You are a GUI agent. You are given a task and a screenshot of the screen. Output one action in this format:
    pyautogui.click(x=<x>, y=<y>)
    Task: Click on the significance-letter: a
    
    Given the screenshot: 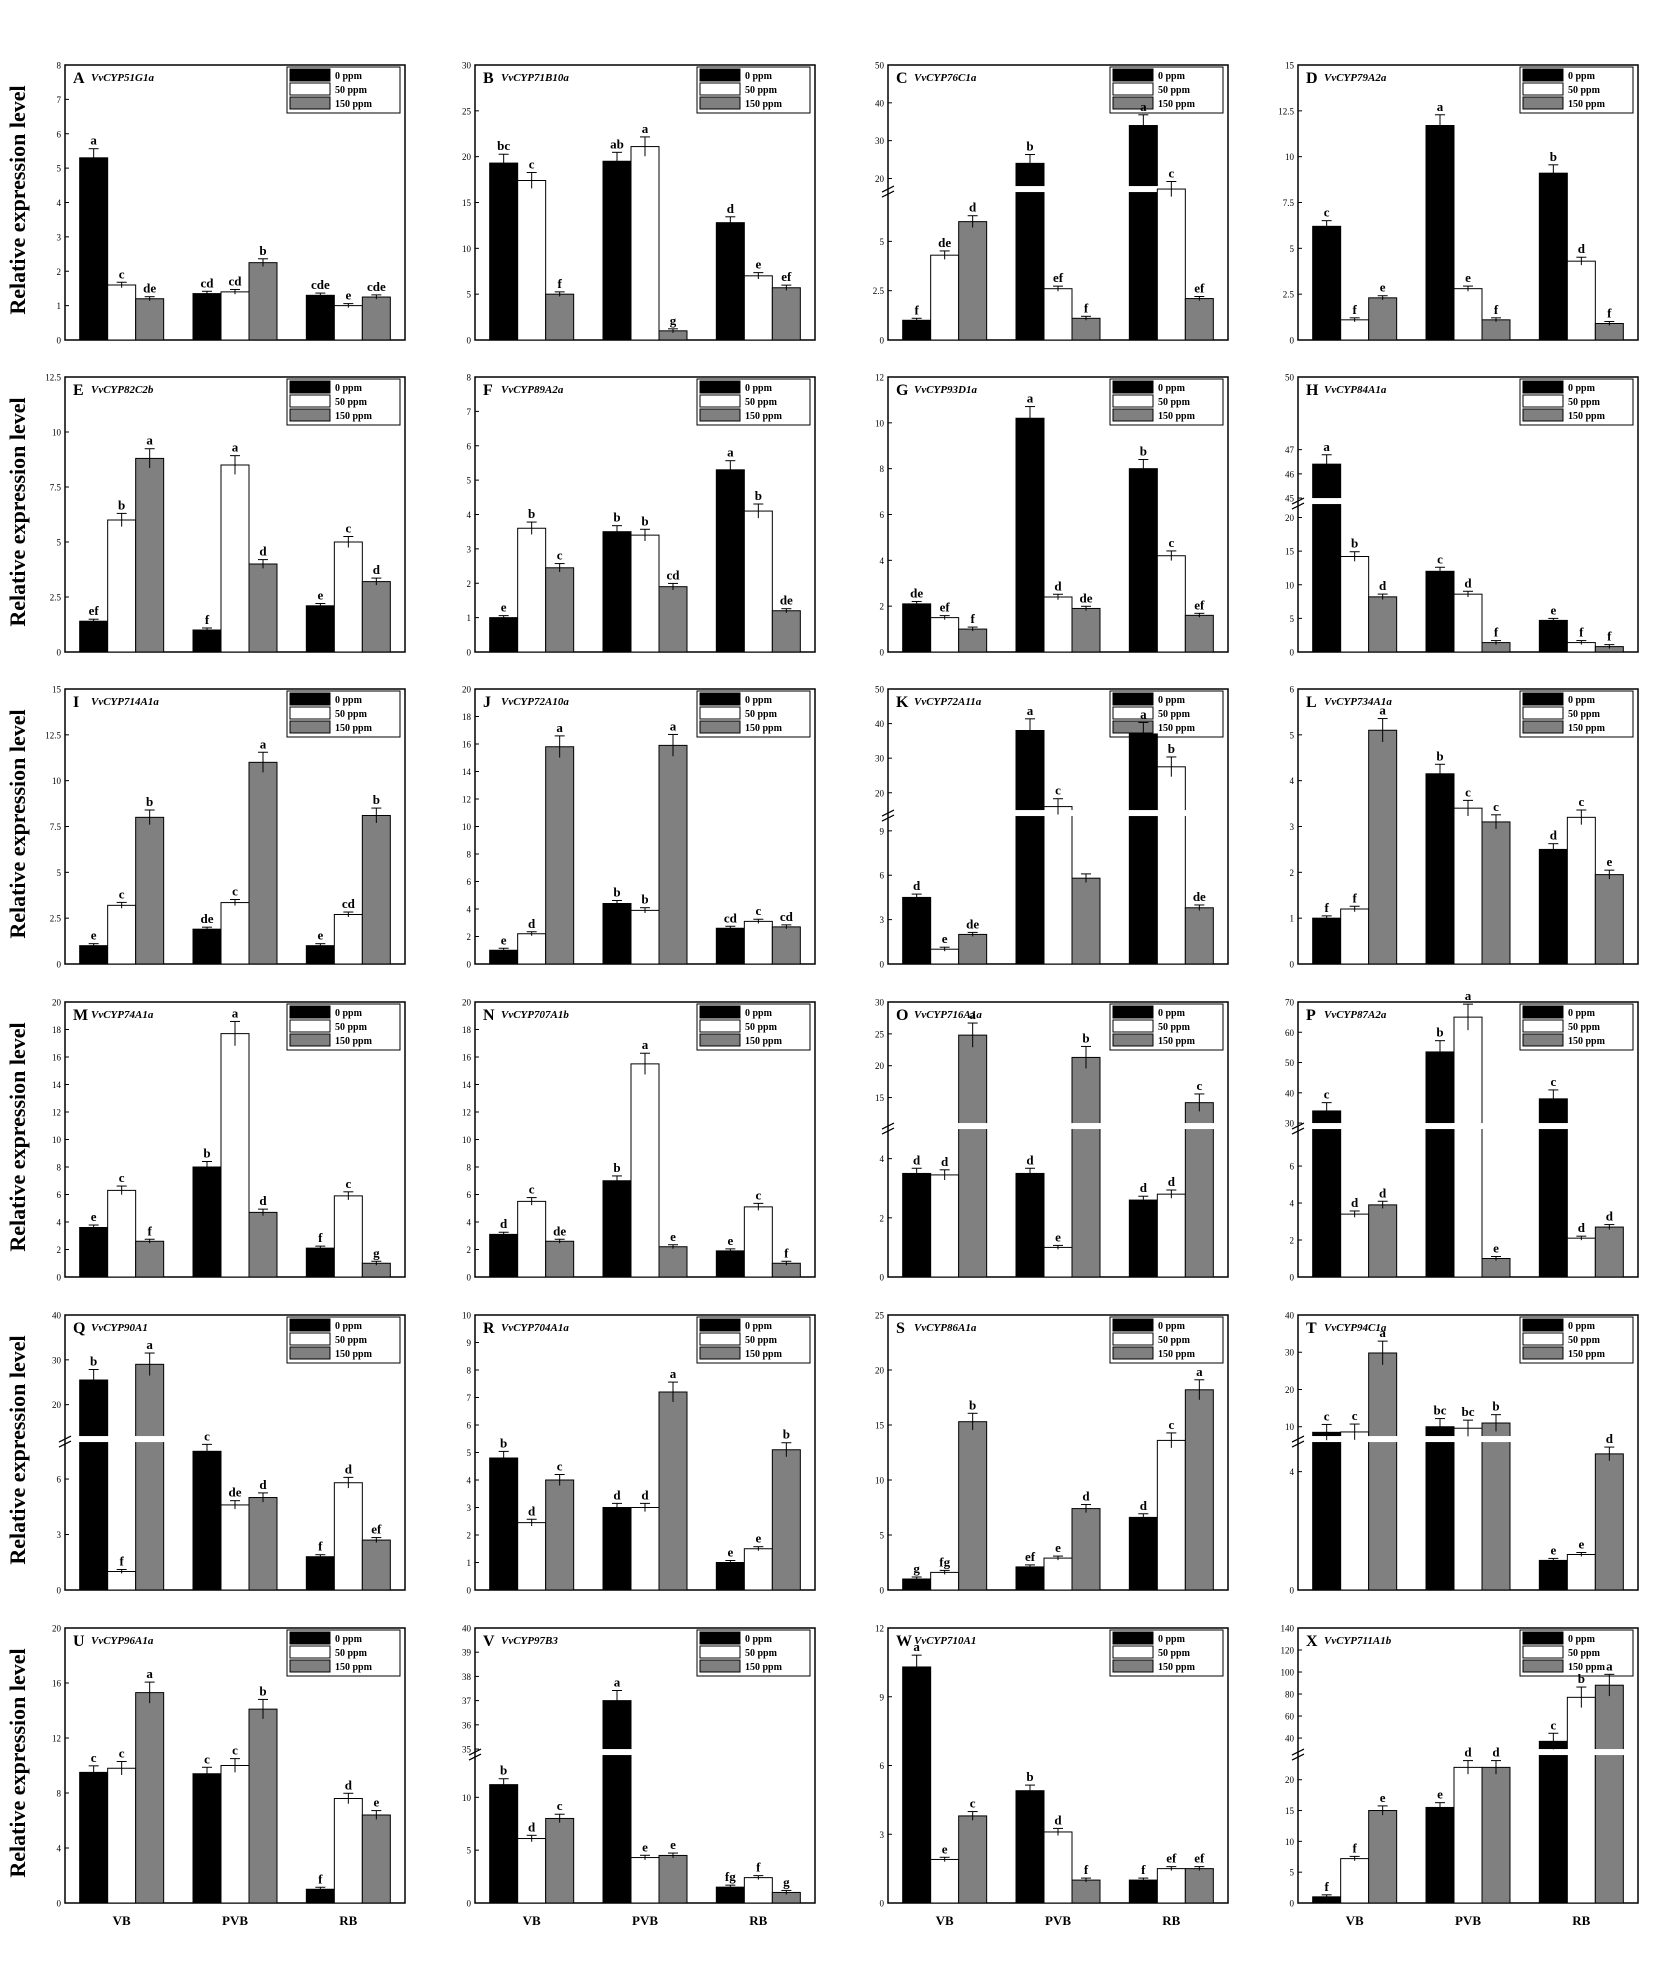 What is the action you would take?
    pyautogui.click(x=673, y=725)
    